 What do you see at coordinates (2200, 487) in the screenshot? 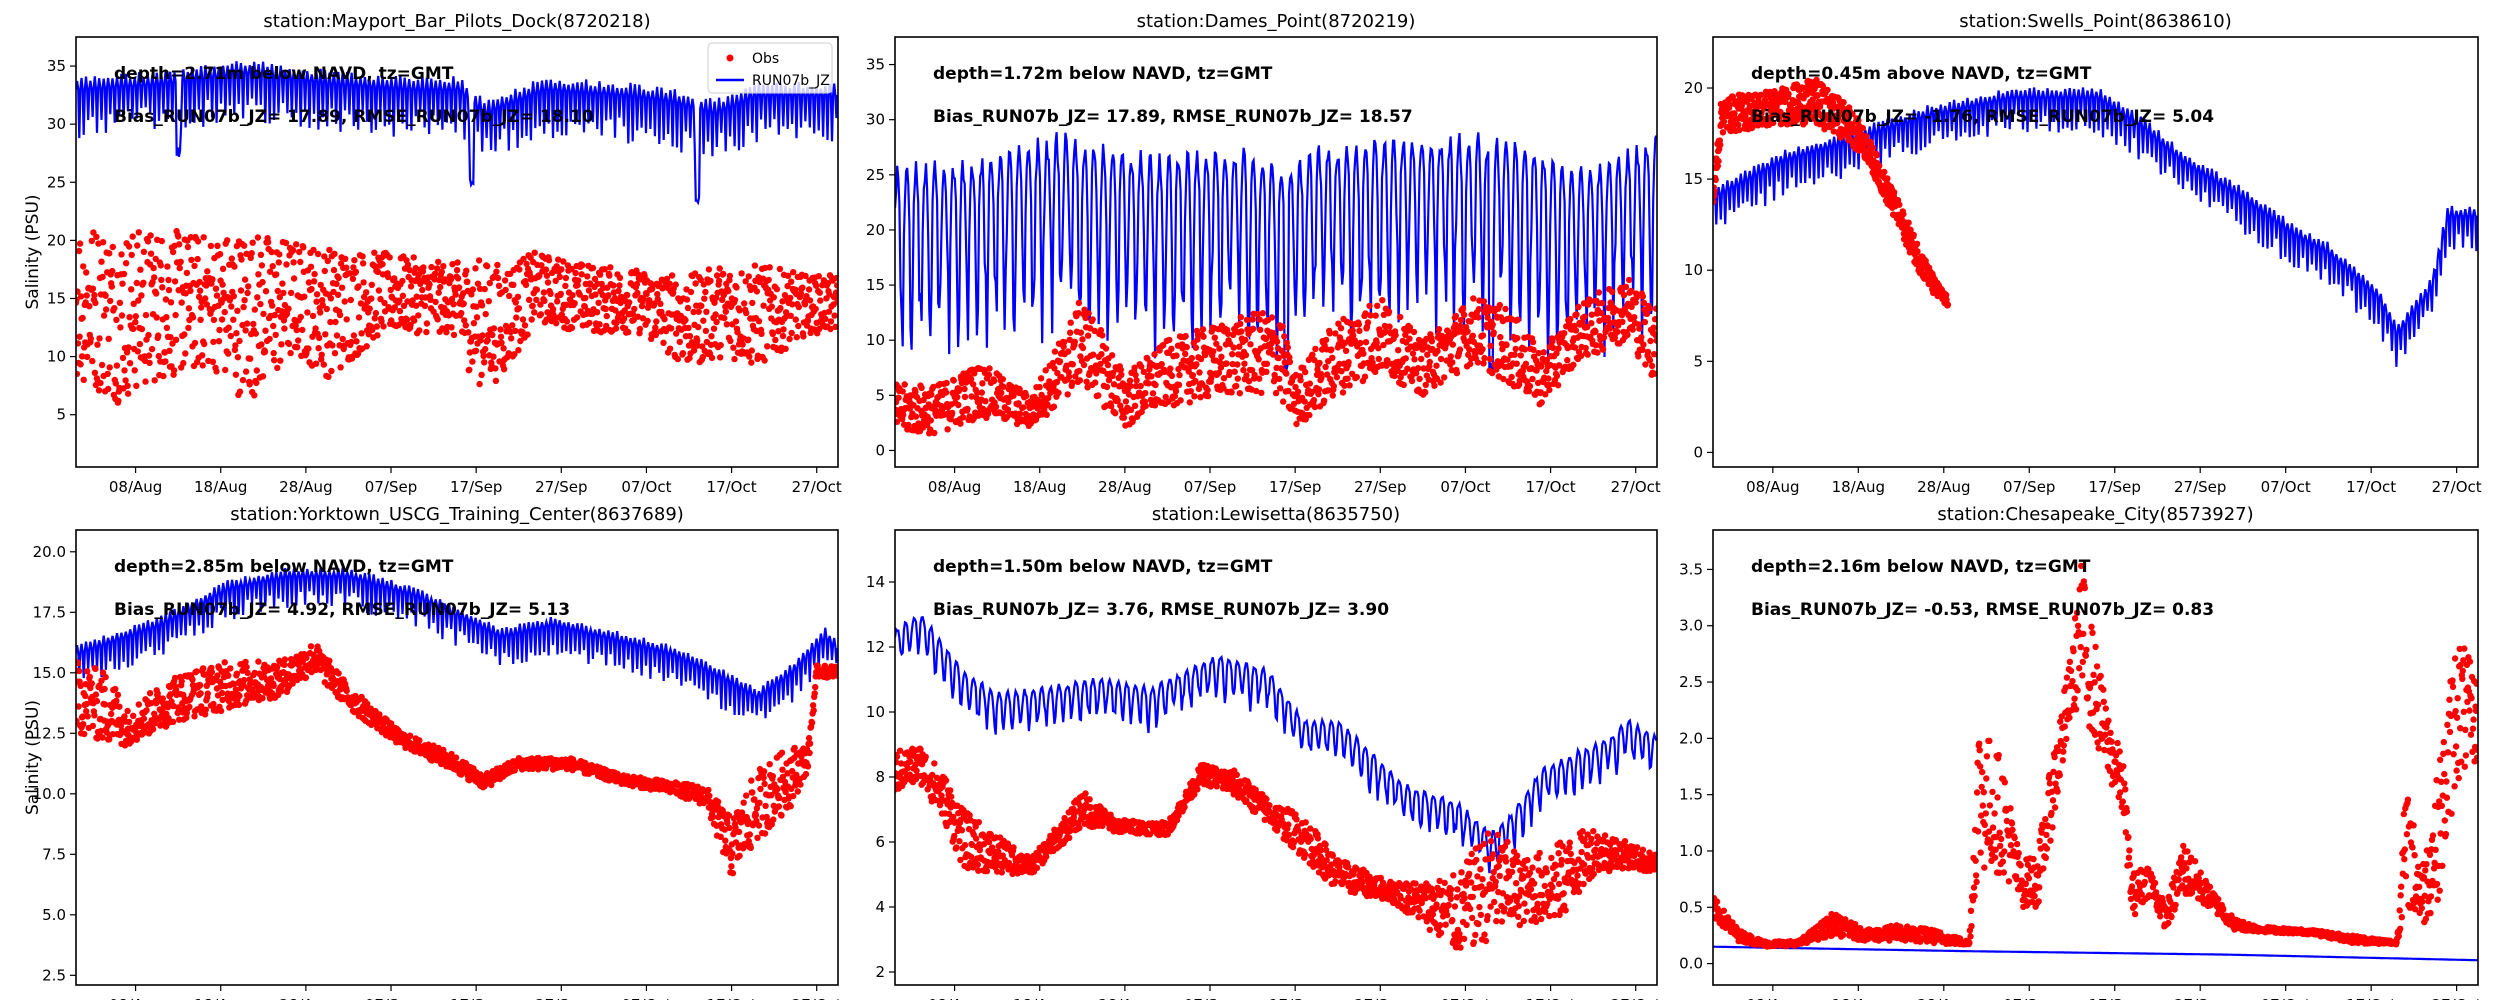
I see `x-tick-label: 27/Sep` at bounding box center [2200, 487].